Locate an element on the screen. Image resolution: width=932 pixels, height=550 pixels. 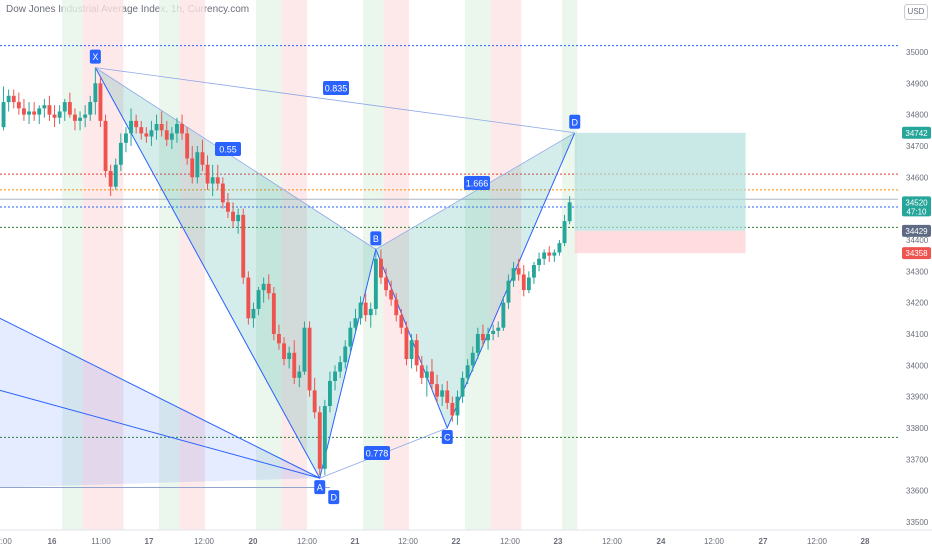
point-label-a: A is located at coordinates (320, 487).